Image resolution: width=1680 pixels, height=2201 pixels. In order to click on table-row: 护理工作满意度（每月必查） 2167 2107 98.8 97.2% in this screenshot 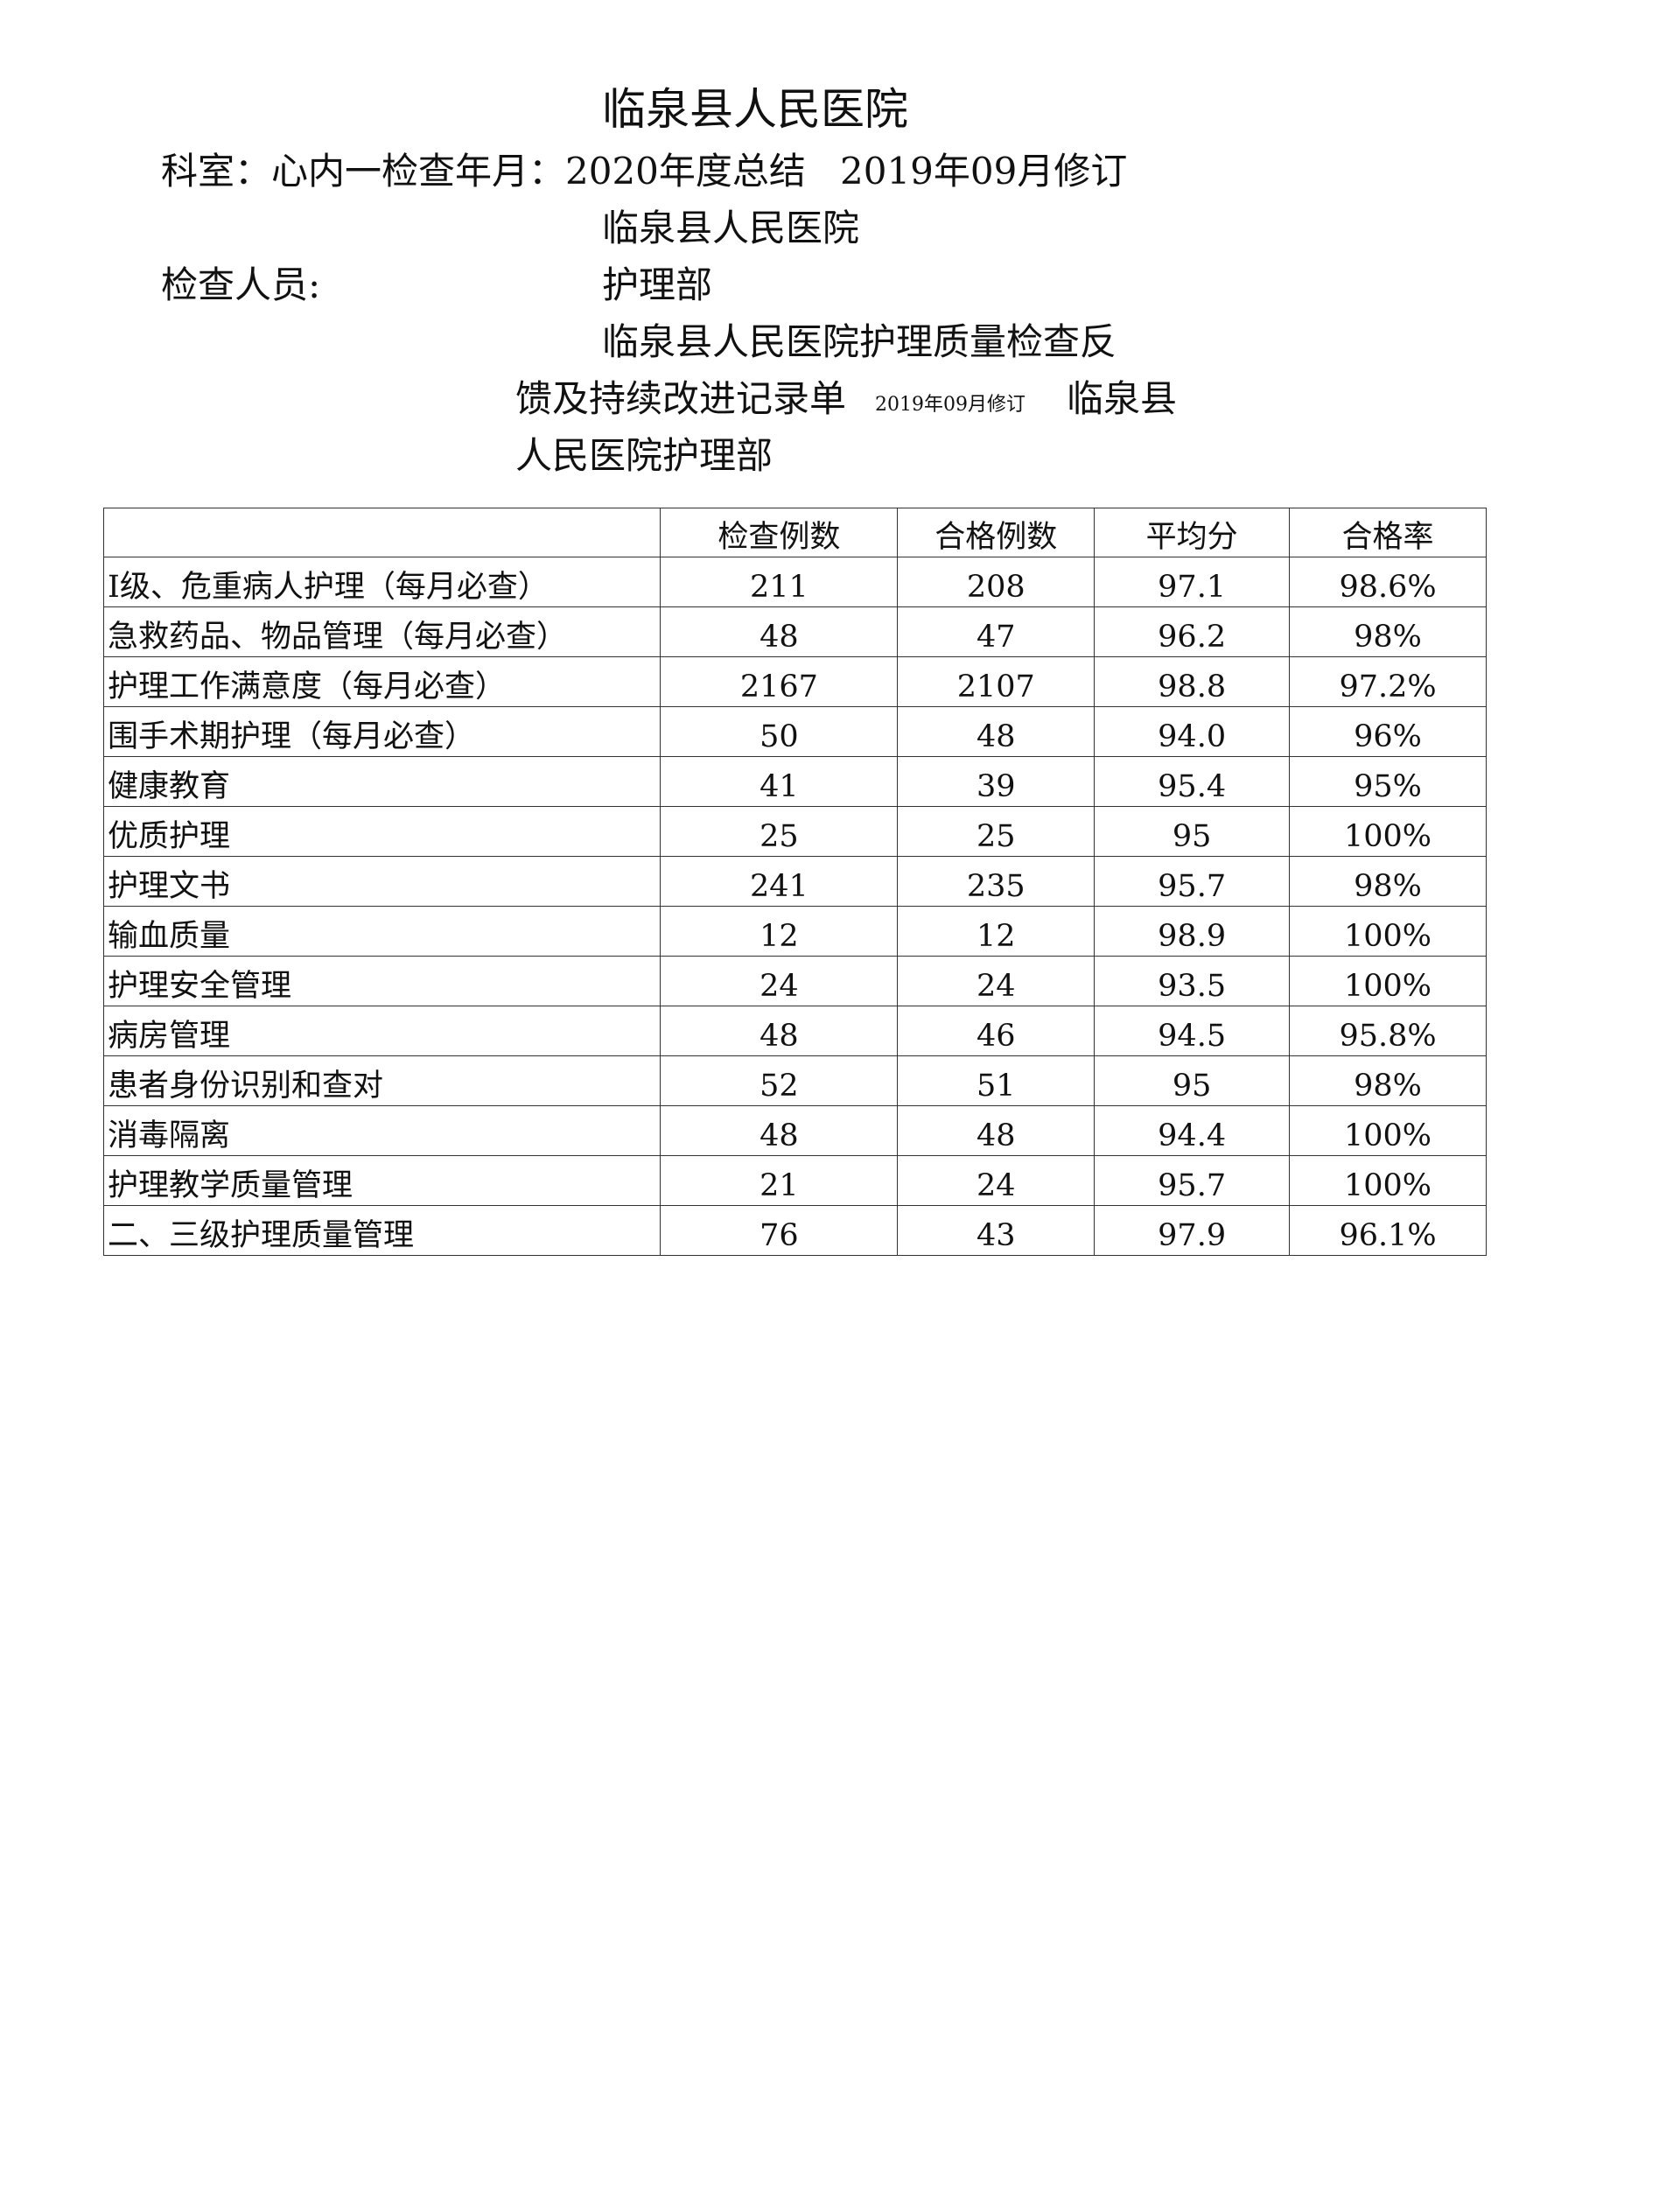, I will do `click(794, 681)`.